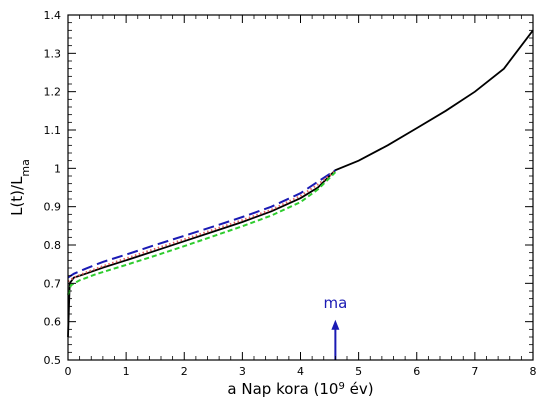 The image size is (551, 406). What do you see at coordinates (474, 371) in the screenshot?
I see `x-tick-label: 7` at bounding box center [474, 371].